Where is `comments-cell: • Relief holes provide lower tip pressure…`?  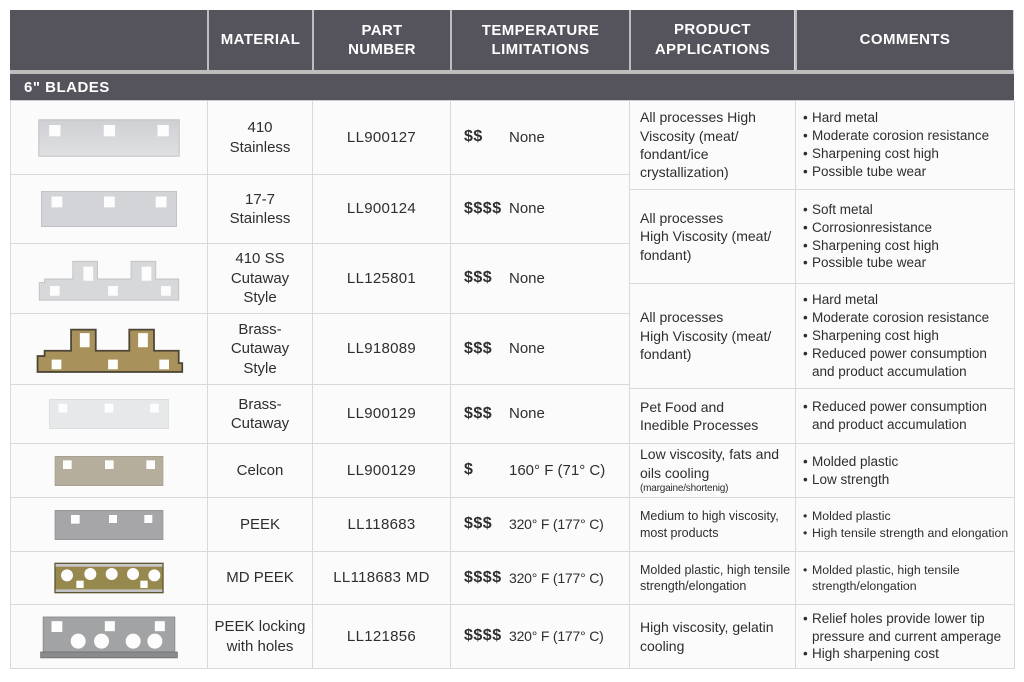
comments-cell: • Relief holes provide lower tip pressure… is located at coordinates (905, 637).